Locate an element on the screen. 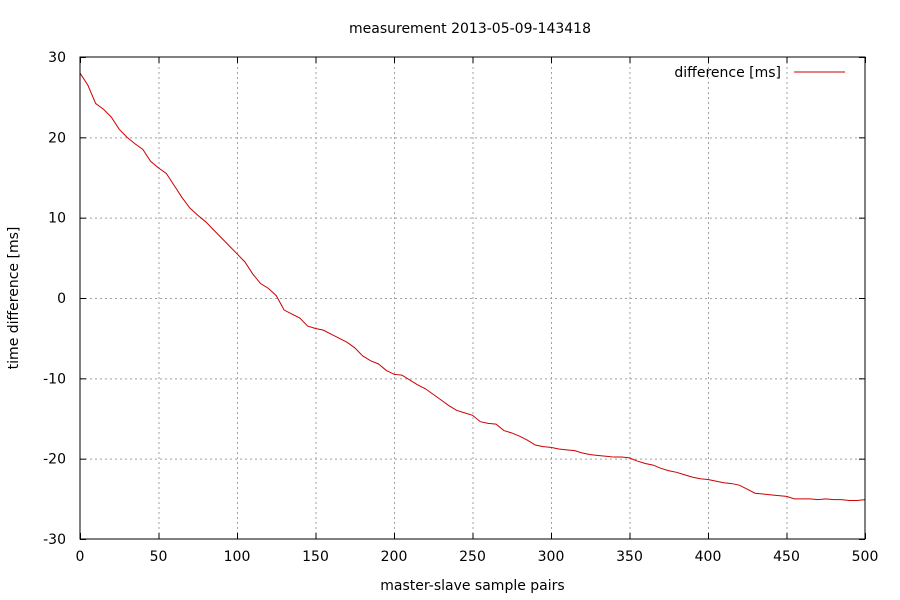 Image resolution: width=900 pixels, height=600 pixels. y-tick-label: 10 is located at coordinates (57, 219).